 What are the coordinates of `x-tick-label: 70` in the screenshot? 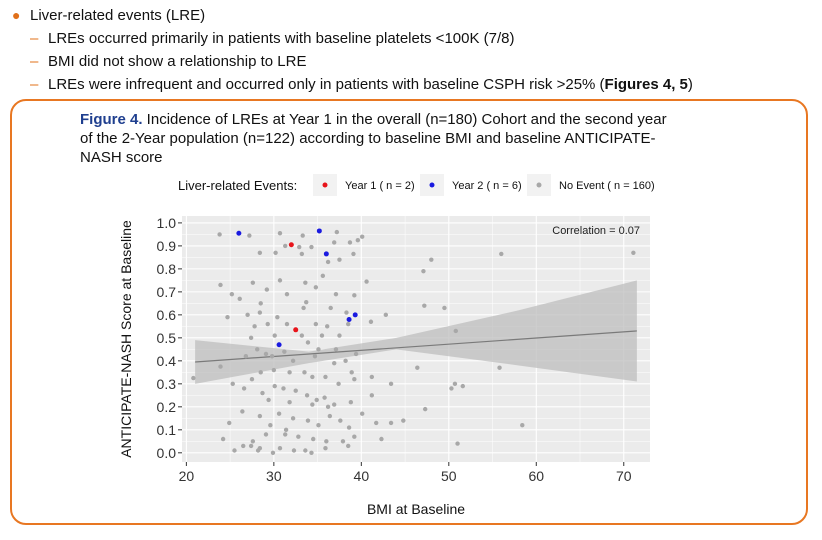 It's located at (624, 476).